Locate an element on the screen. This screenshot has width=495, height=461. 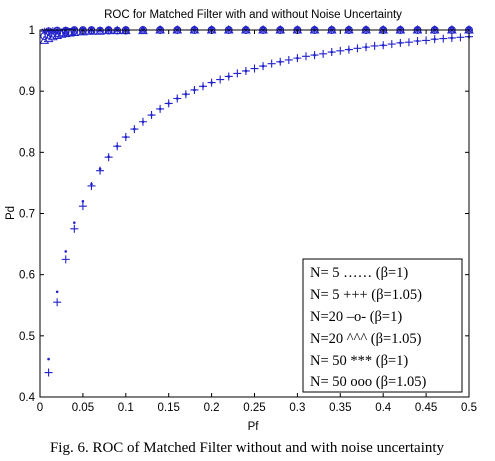
x-tick-label: 0.35 is located at coordinates (340, 408).